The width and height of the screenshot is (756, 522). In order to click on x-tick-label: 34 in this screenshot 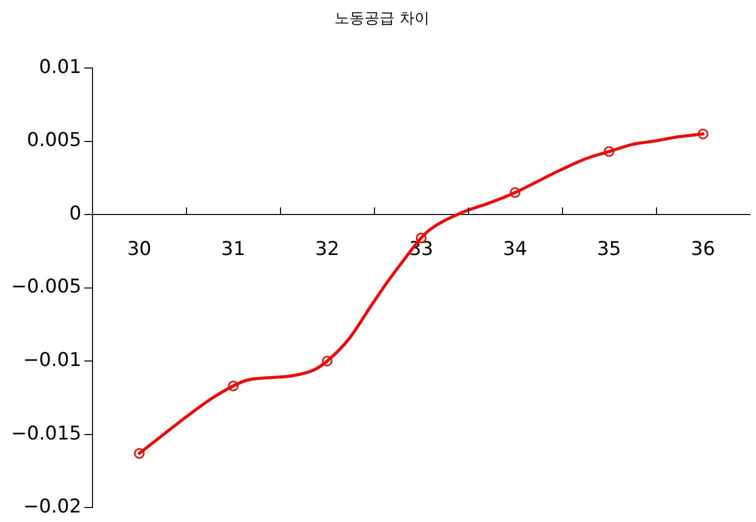, I will do `click(515, 249)`.